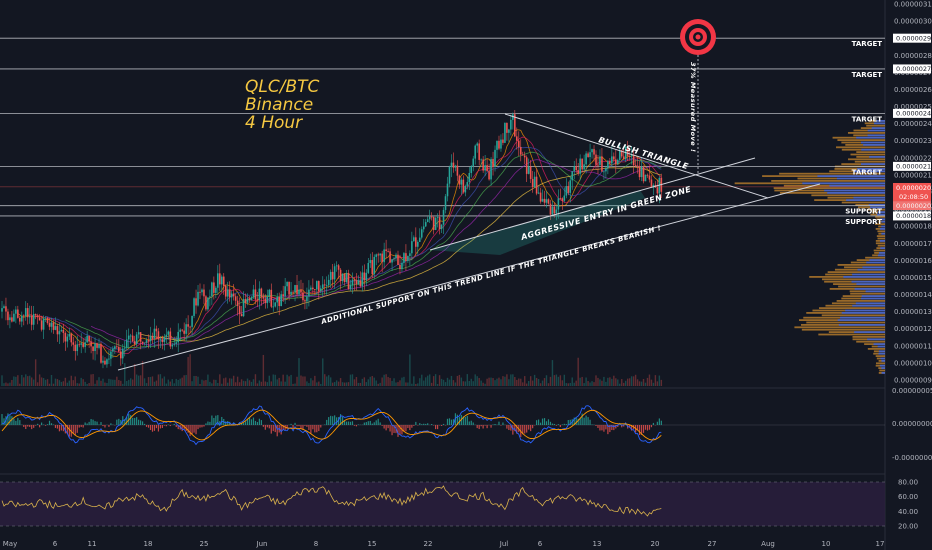 Image resolution: width=932 pixels, height=550 pixels. Describe the element at coordinates (282, 87) in the screenshot. I see `title-pair: QLC/BTC` at that location.